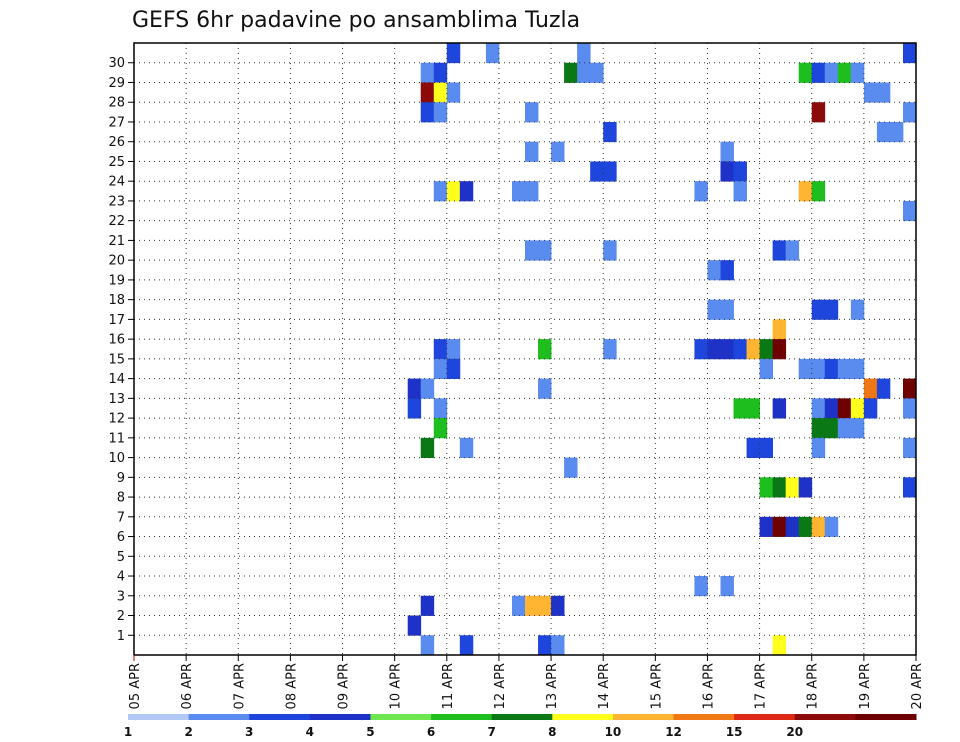 The image size is (960, 742). What do you see at coordinates (656, 686) in the screenshot?
I see `x-tick-label: 15 APR` at bounding box center [656, 686].